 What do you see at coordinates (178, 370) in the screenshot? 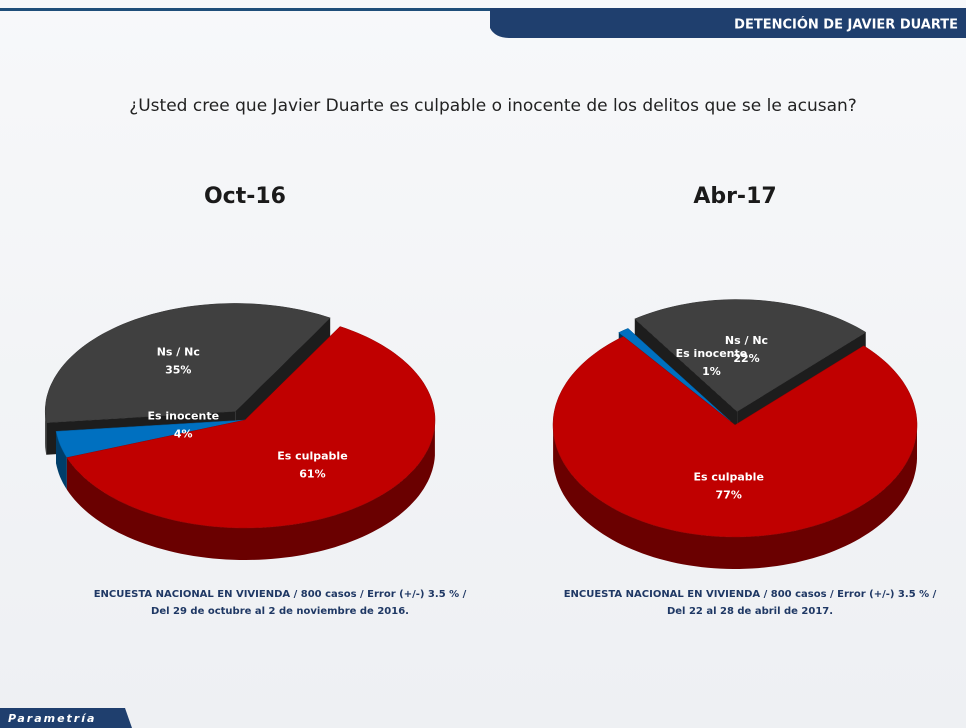
I see `slice-value-label: 35%` at bounding box center [178, 370].